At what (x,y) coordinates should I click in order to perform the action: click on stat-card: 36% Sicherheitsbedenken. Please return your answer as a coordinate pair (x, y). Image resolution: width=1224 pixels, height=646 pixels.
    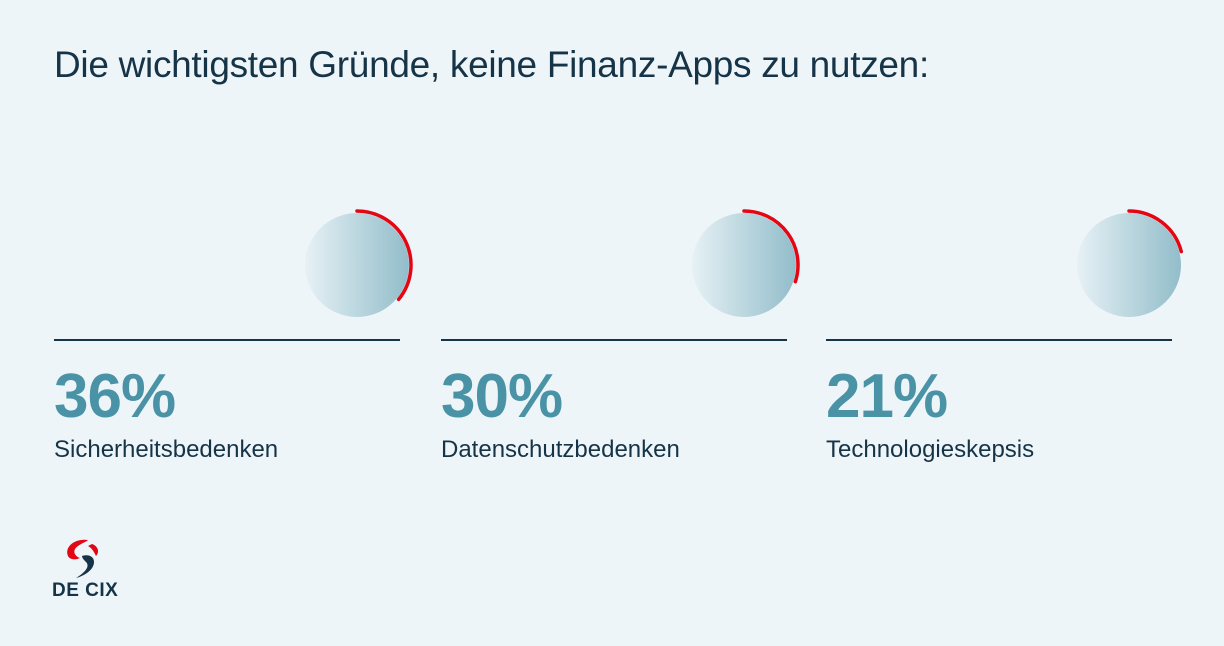
    Looking at the image, I should click on (233, 330).